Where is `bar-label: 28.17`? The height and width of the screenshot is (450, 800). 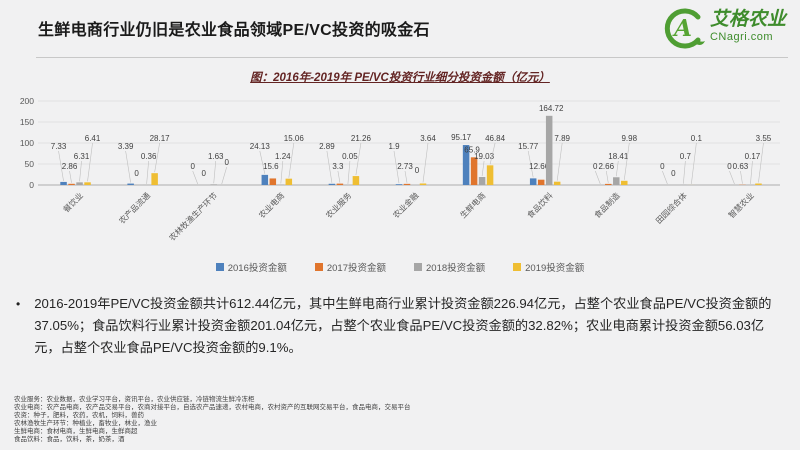
bar-label: 28.17 is located at coordinates (160, 138).